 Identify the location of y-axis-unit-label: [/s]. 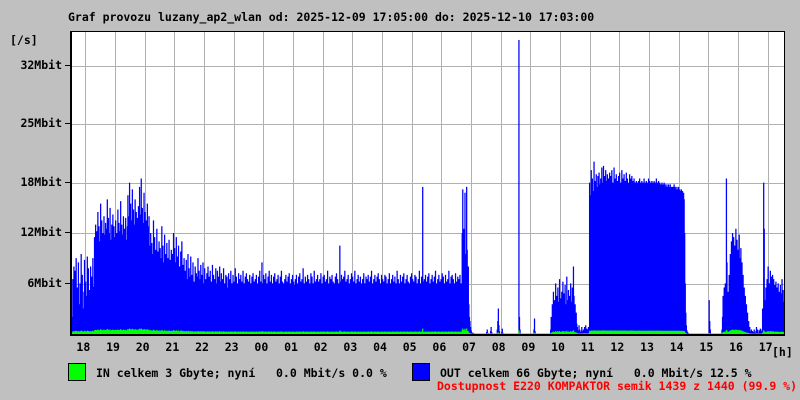
(24, 40).